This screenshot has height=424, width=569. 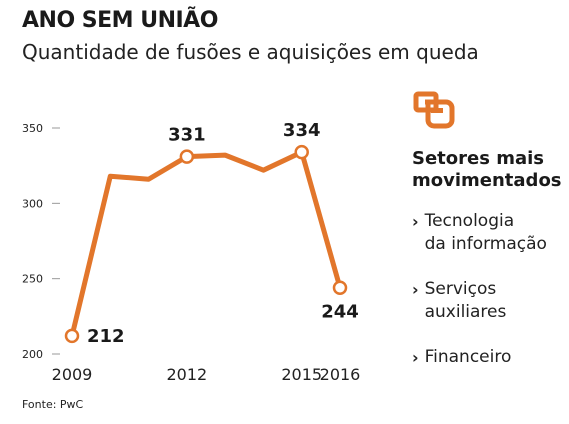 What do you see at coordinates (487, 169) in the screenshot?
I see `sectors-heading: Setores mais movimentados` at bounding box center [487, 169].